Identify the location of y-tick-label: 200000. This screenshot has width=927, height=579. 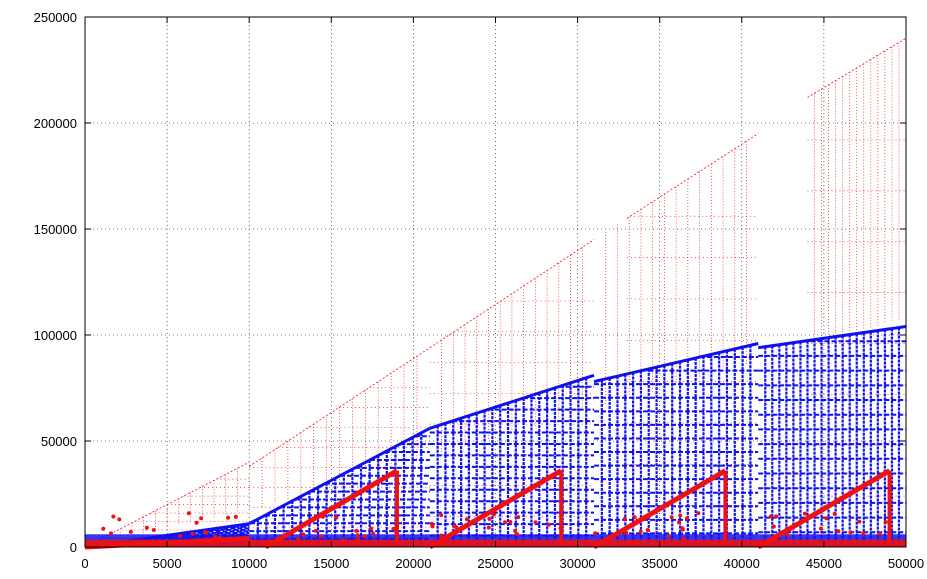
(55, 123).